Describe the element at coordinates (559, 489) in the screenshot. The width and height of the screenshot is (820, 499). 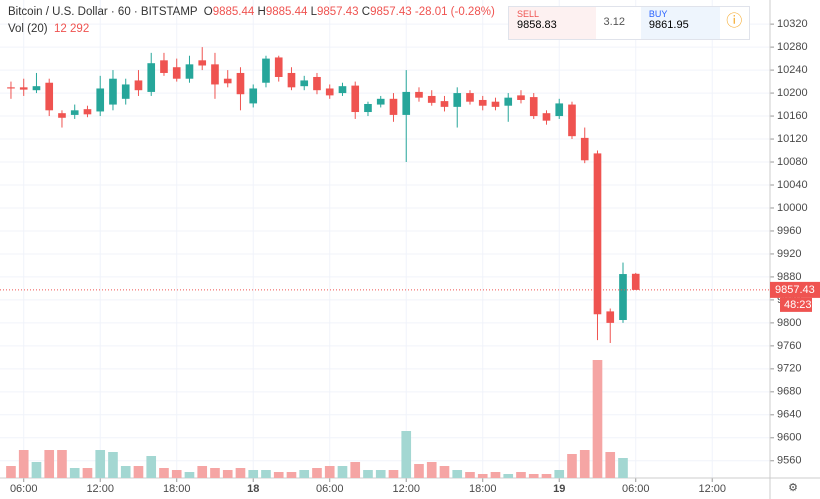
I see `x-tick-label: 19` at that location.